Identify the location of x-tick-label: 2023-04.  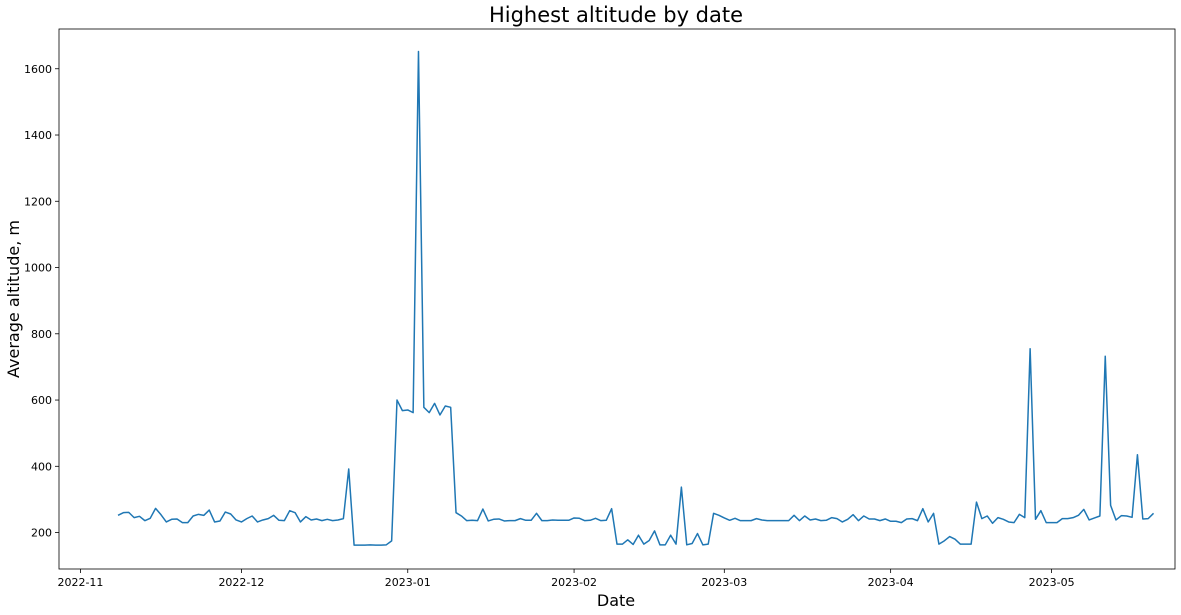
(891, 582).